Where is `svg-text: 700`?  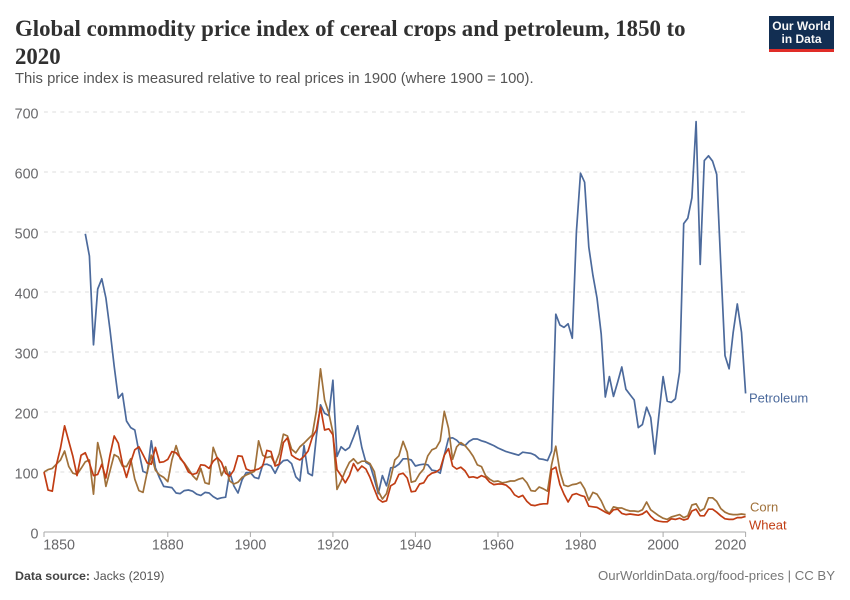 svg-text: 700 is located at coordinates (27, 115).